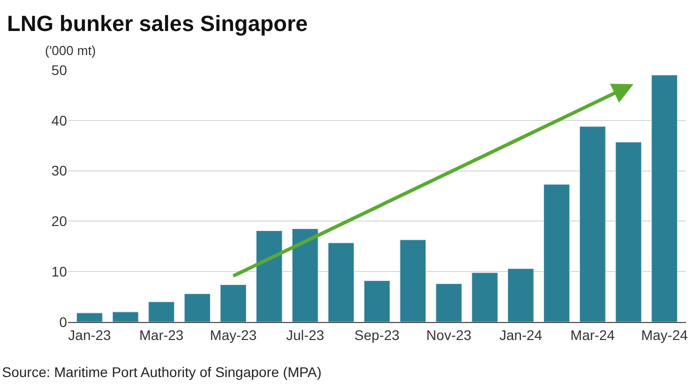 Image resolution: width=700 pixels, height=384 pixels. I want to click on y-tick-label: 30, so click(59, 170).